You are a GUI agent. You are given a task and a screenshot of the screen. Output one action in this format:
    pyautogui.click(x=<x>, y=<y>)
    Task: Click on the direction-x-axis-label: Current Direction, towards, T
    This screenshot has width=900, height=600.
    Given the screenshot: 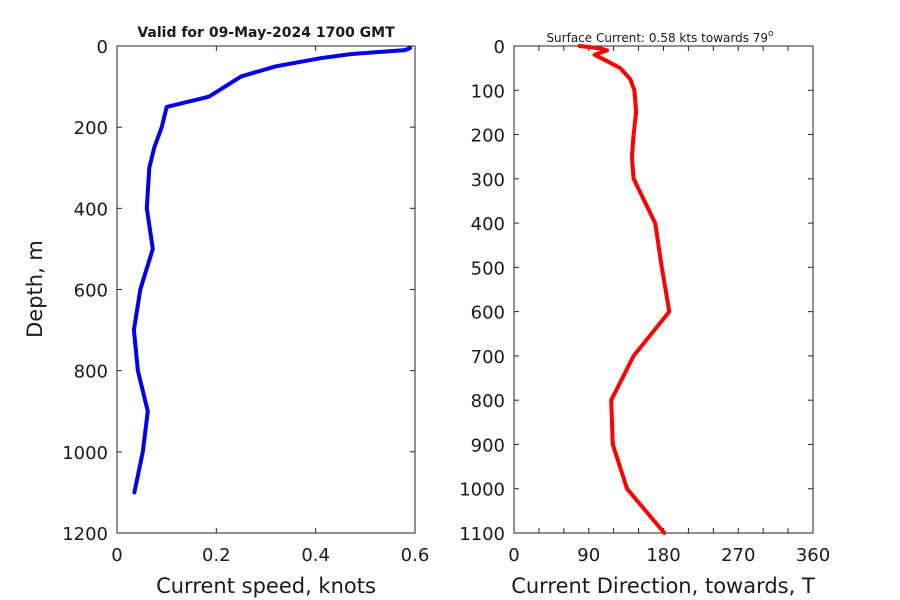 What is the action you would take?
    pyautogui.click(x=663, y=586)
    